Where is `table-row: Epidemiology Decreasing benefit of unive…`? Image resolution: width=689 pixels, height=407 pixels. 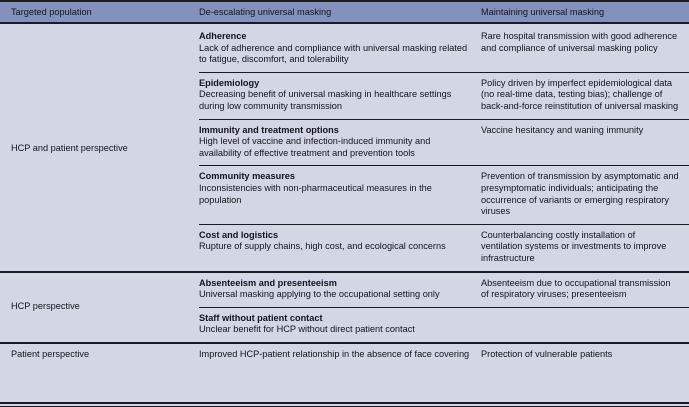
table-row: Epidemiology Decreasing benefit of unive… is located at coordinates (444, 95).